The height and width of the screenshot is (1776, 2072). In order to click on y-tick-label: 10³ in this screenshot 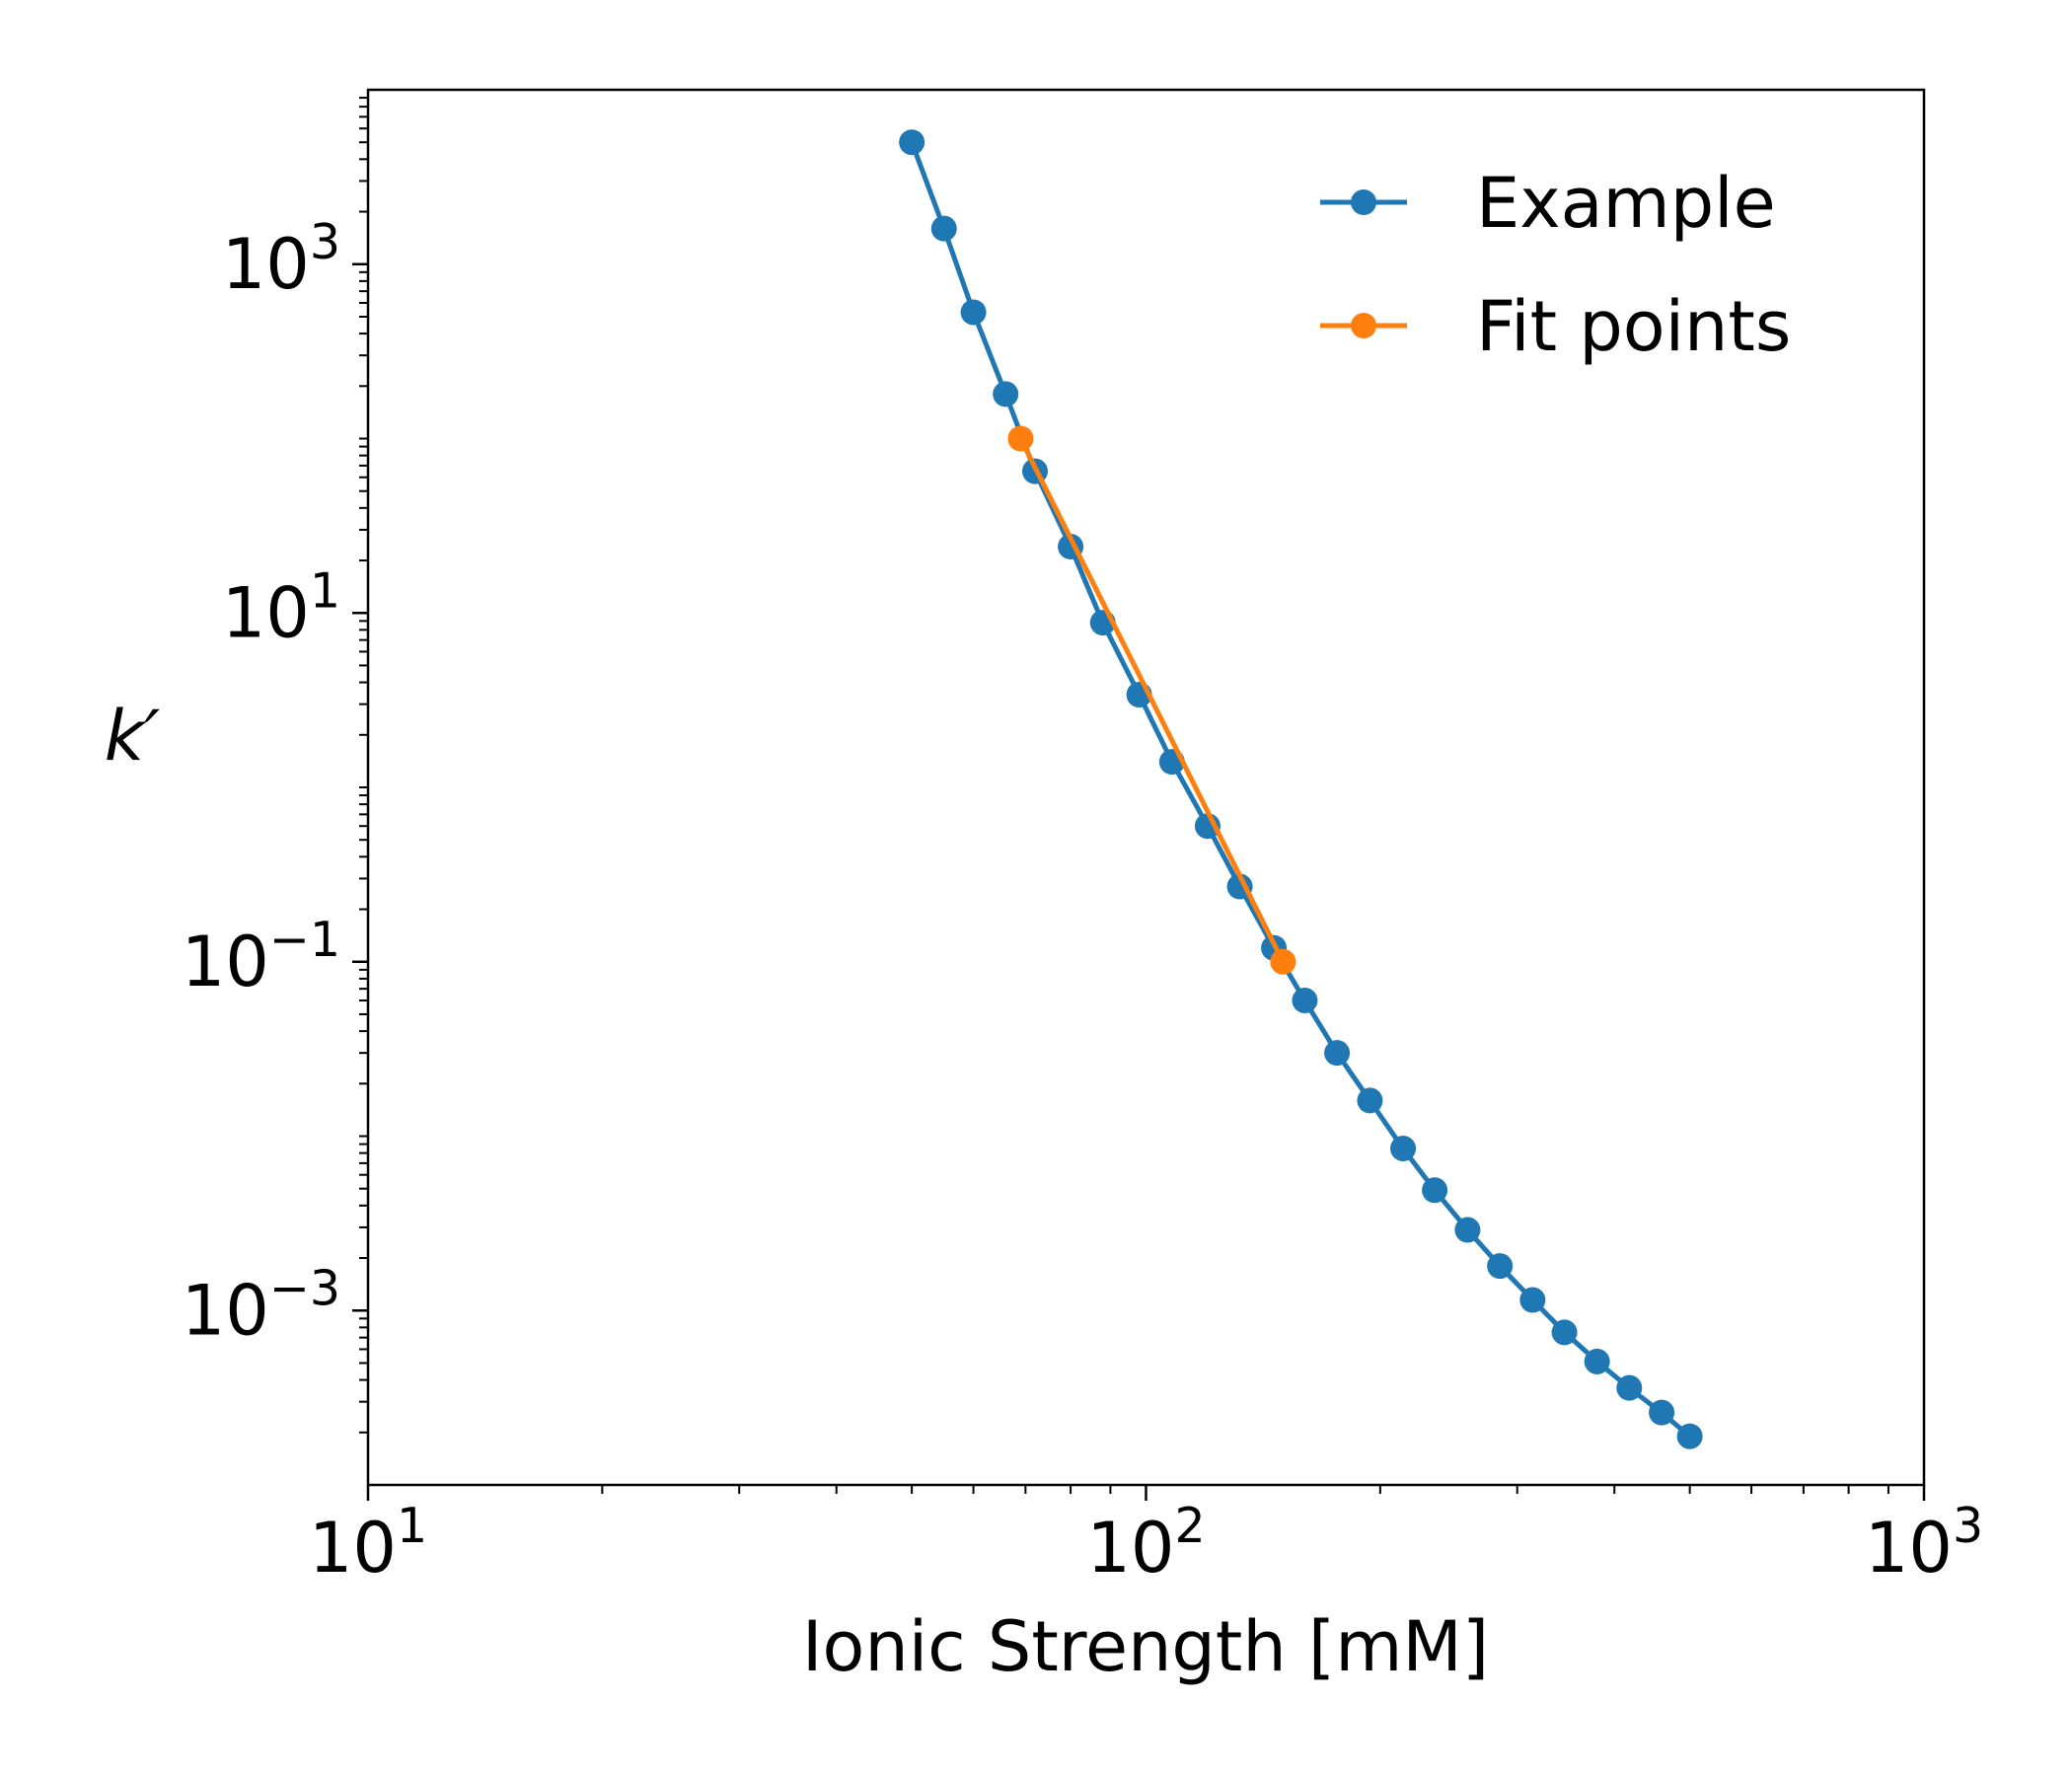, I will do `click(281, 259)`.